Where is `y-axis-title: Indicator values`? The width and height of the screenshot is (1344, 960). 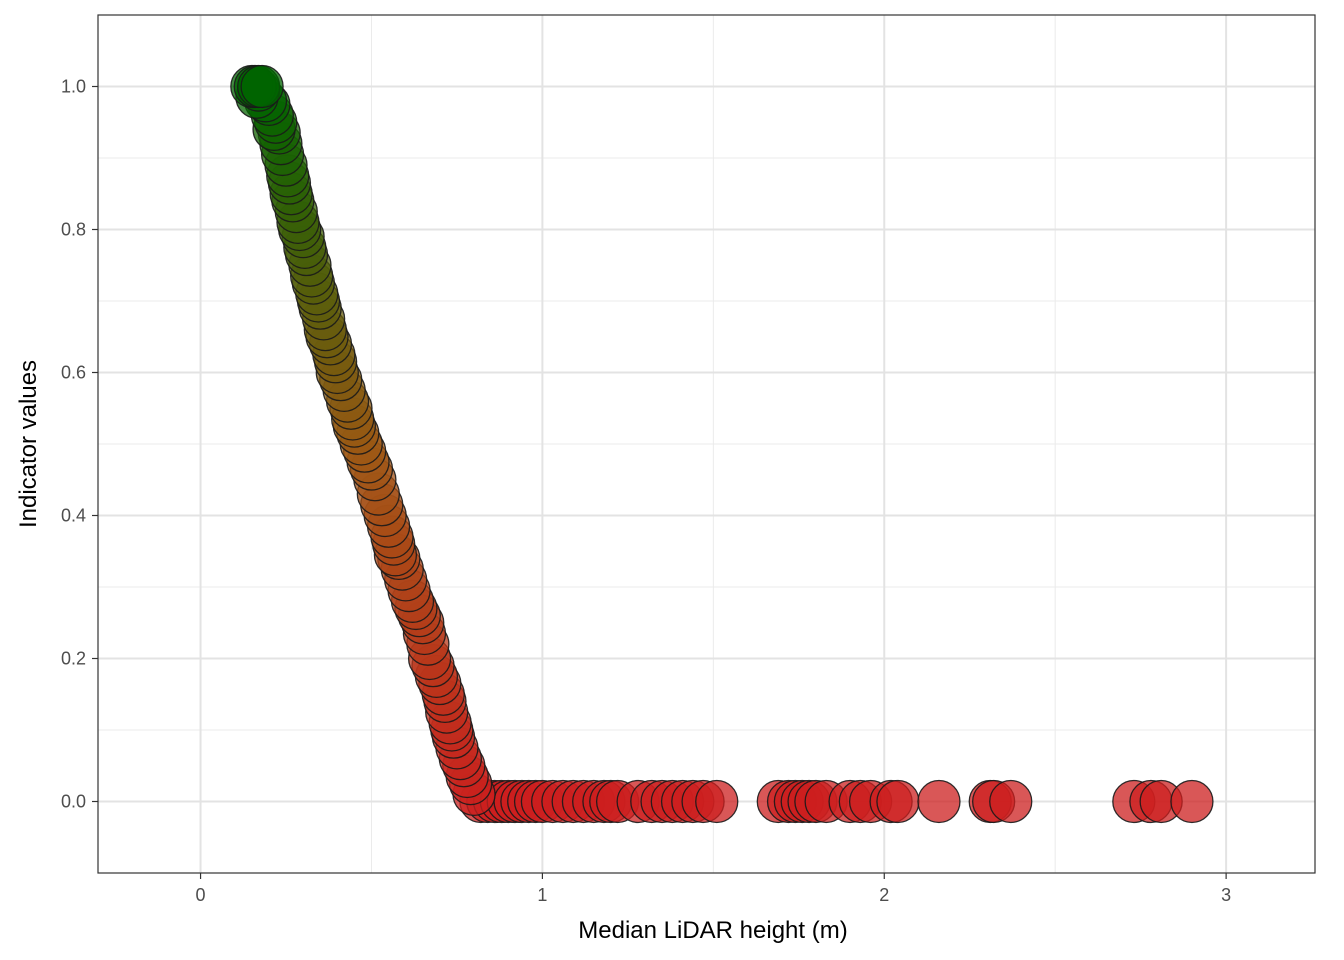 y-axis-title: Indicator values is located at coordinates (28, 444).